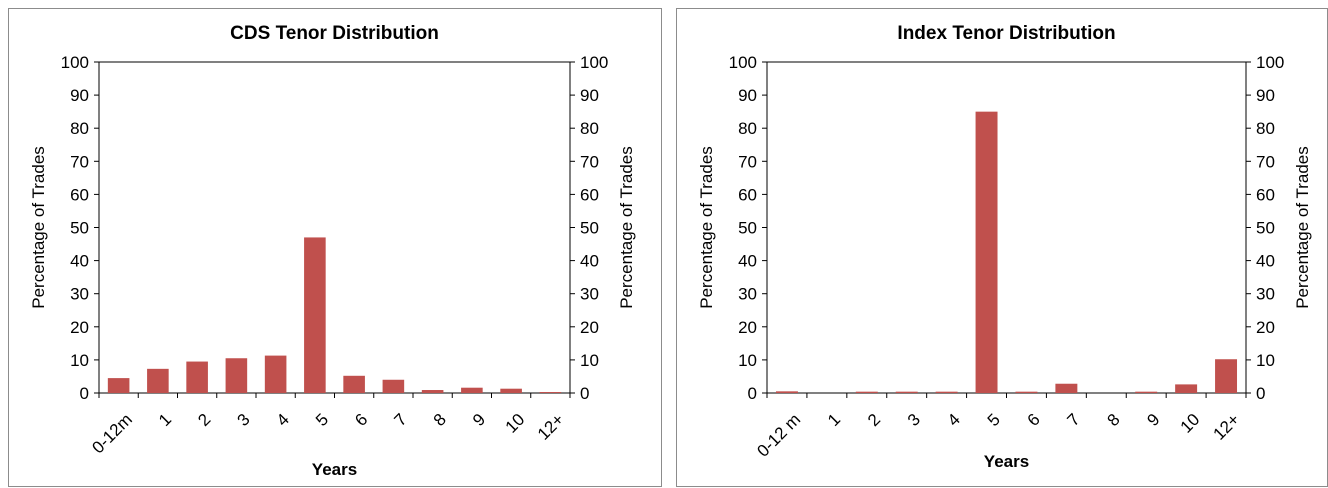 The image size is (1328, 488). Describe the element at coordinates (747, 194) in the screenshot. I see `y-tick-label-left: 60` at that location.